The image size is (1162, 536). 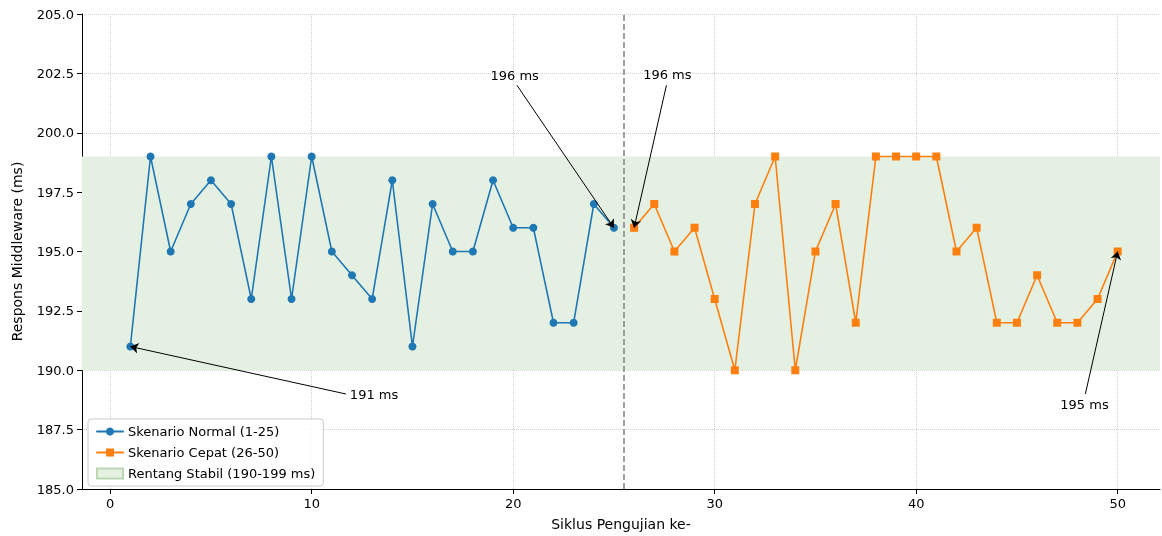 I want to click on y-tick-label: 185.0, so click(x=55, y=489).